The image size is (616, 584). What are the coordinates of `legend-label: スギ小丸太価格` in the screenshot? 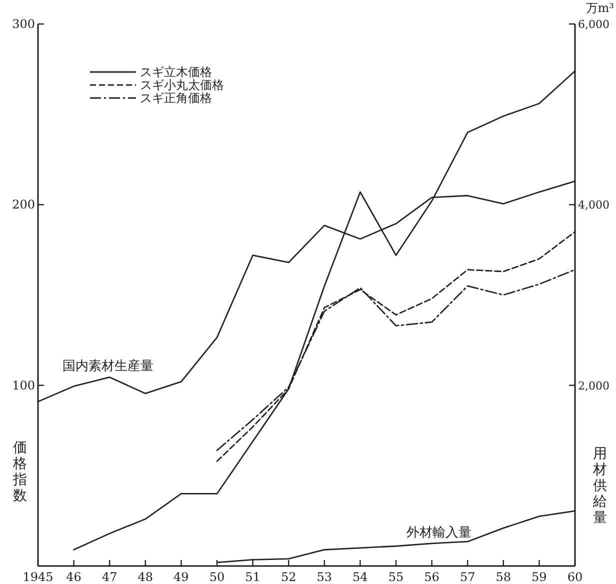 It's located at (182, 85).